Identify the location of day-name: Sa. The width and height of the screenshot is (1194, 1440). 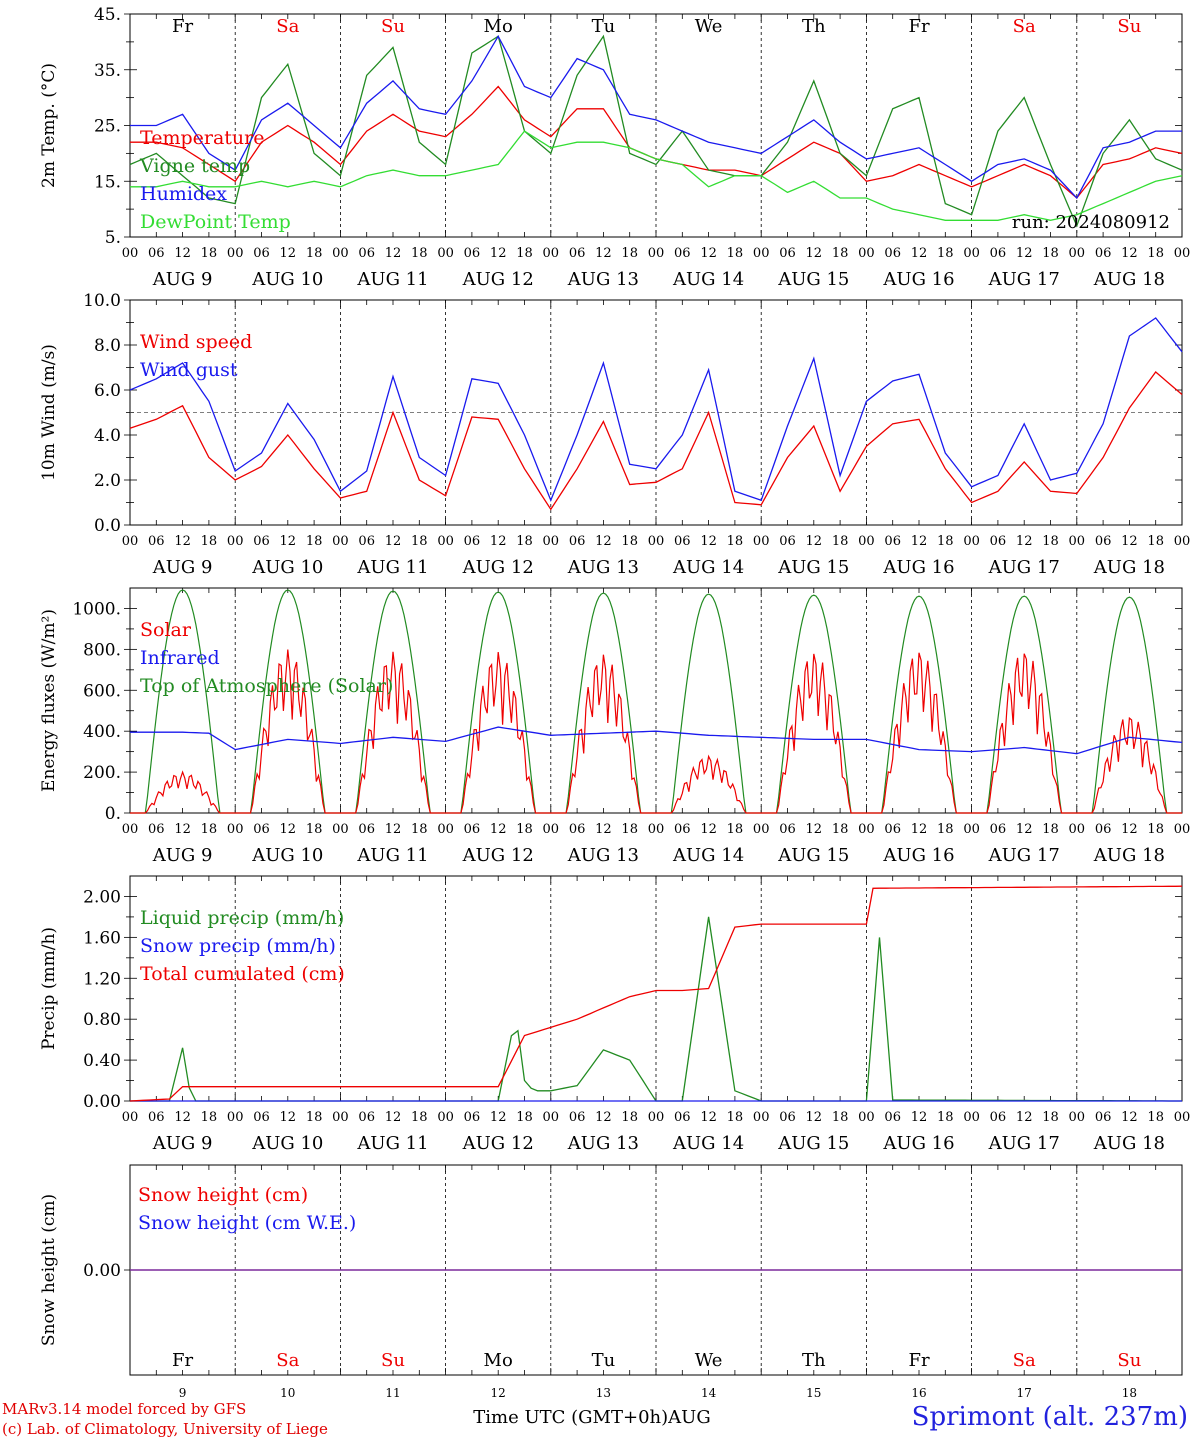
(1024, 26).